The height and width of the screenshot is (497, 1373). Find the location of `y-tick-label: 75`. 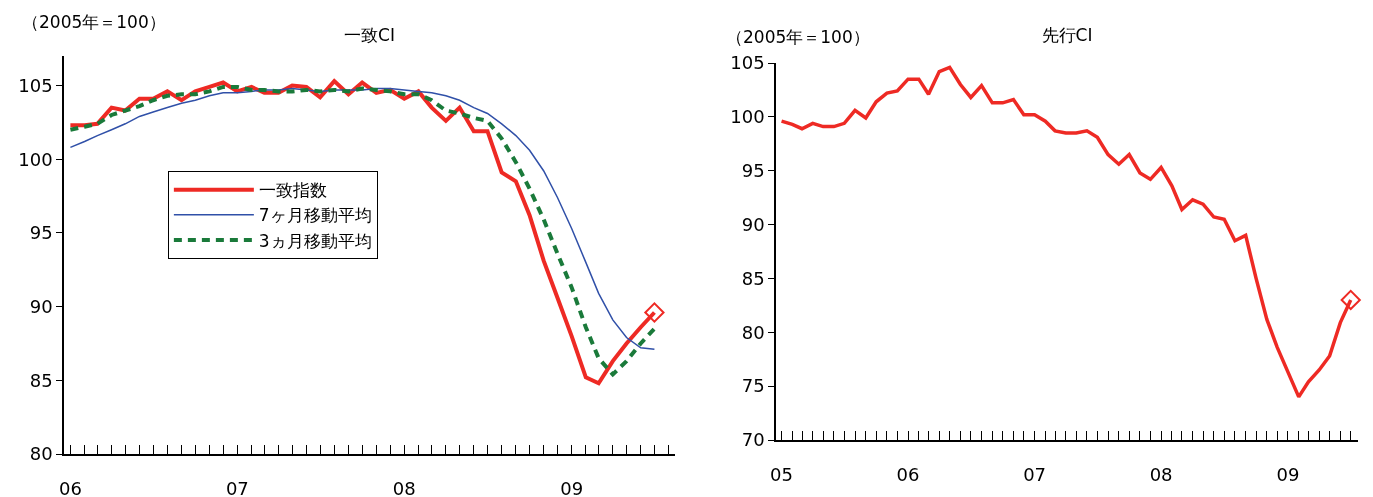

y-tick-label: 75 is located at coordinates (753, 386).